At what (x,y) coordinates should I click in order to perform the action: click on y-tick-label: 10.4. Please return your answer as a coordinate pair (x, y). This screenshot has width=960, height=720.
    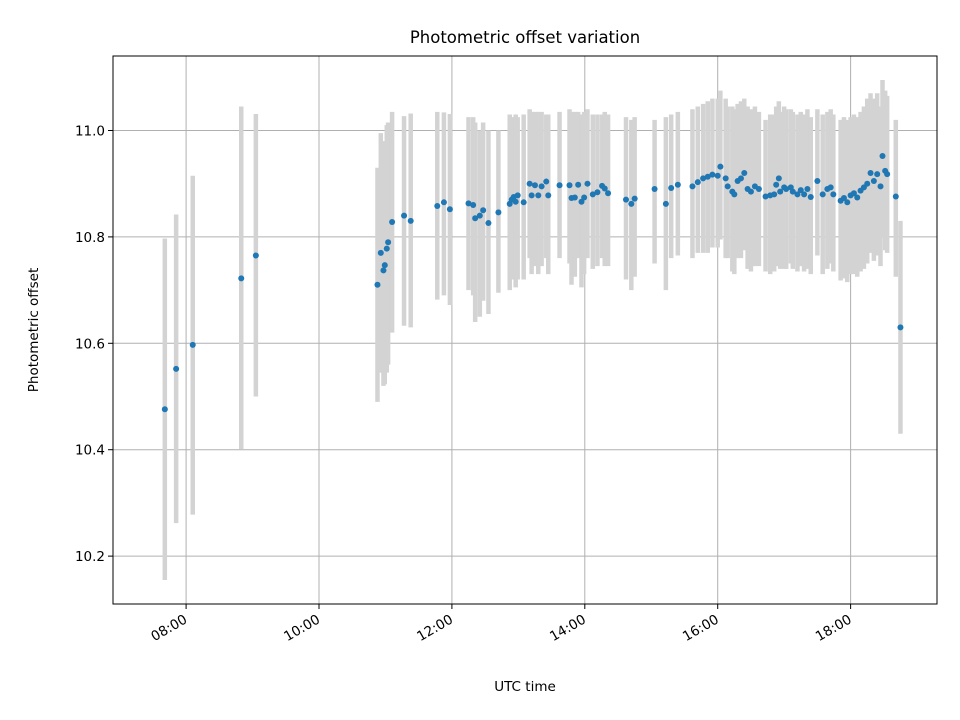
    Looking at the image, I should click on (90, 451).